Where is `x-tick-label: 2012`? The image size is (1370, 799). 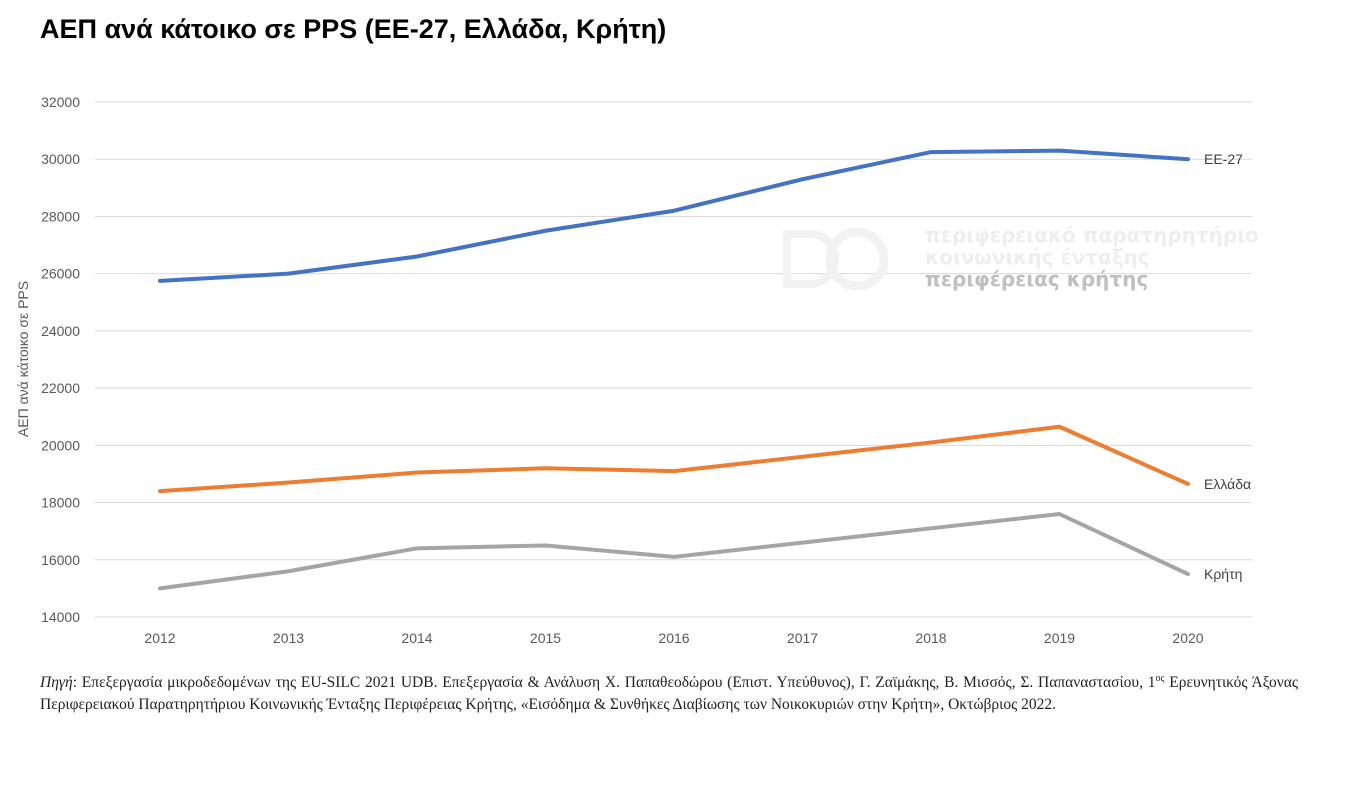
x-tick-label: 2012 is located at coordinates (159, 638).